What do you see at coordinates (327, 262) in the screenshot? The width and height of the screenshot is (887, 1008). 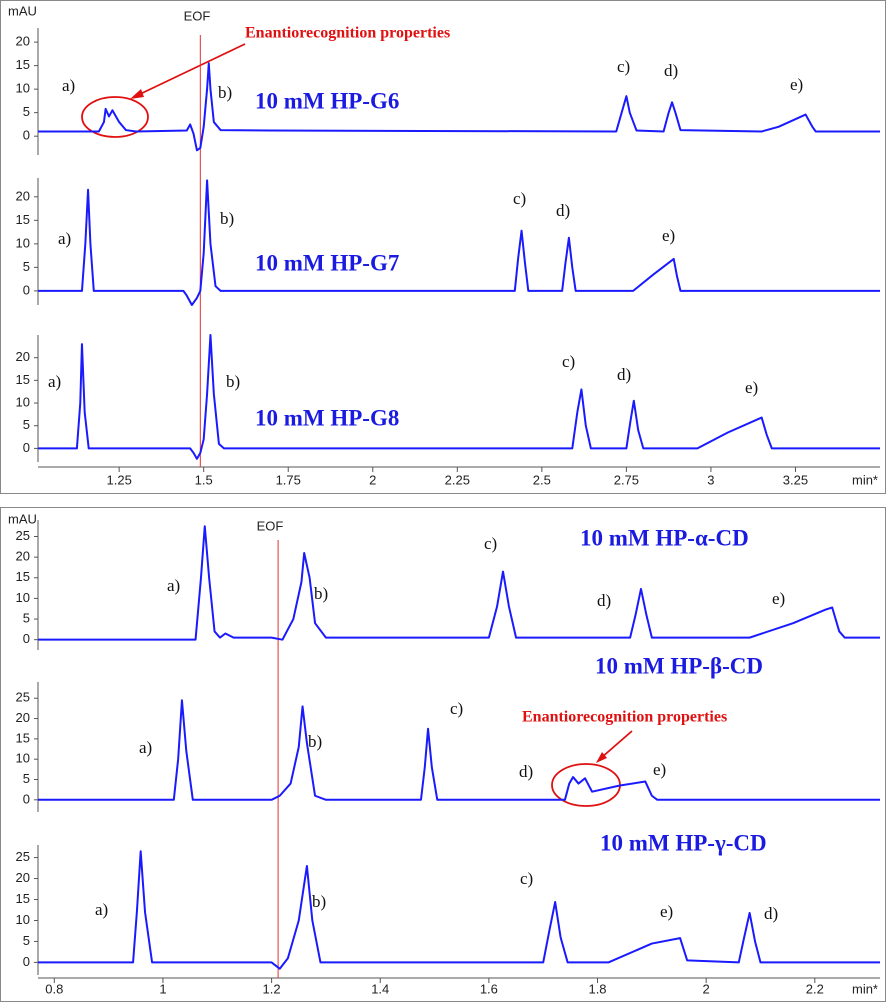 I see `trace-name: 10 mM HP-G7` at bounding box center [327, 262].